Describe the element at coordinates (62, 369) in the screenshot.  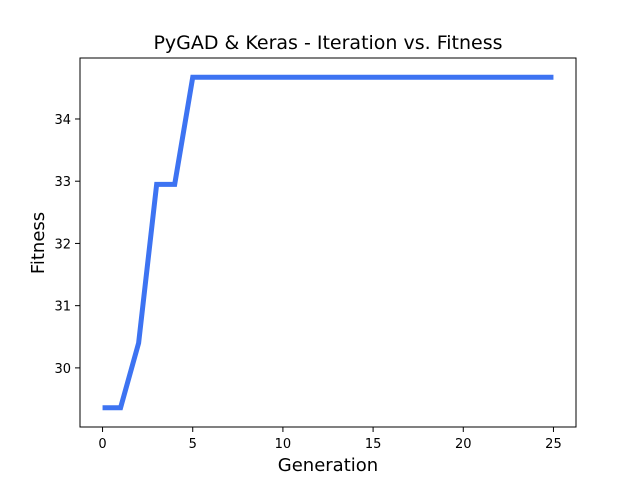
I see `y-tick-label: 30` at that location.